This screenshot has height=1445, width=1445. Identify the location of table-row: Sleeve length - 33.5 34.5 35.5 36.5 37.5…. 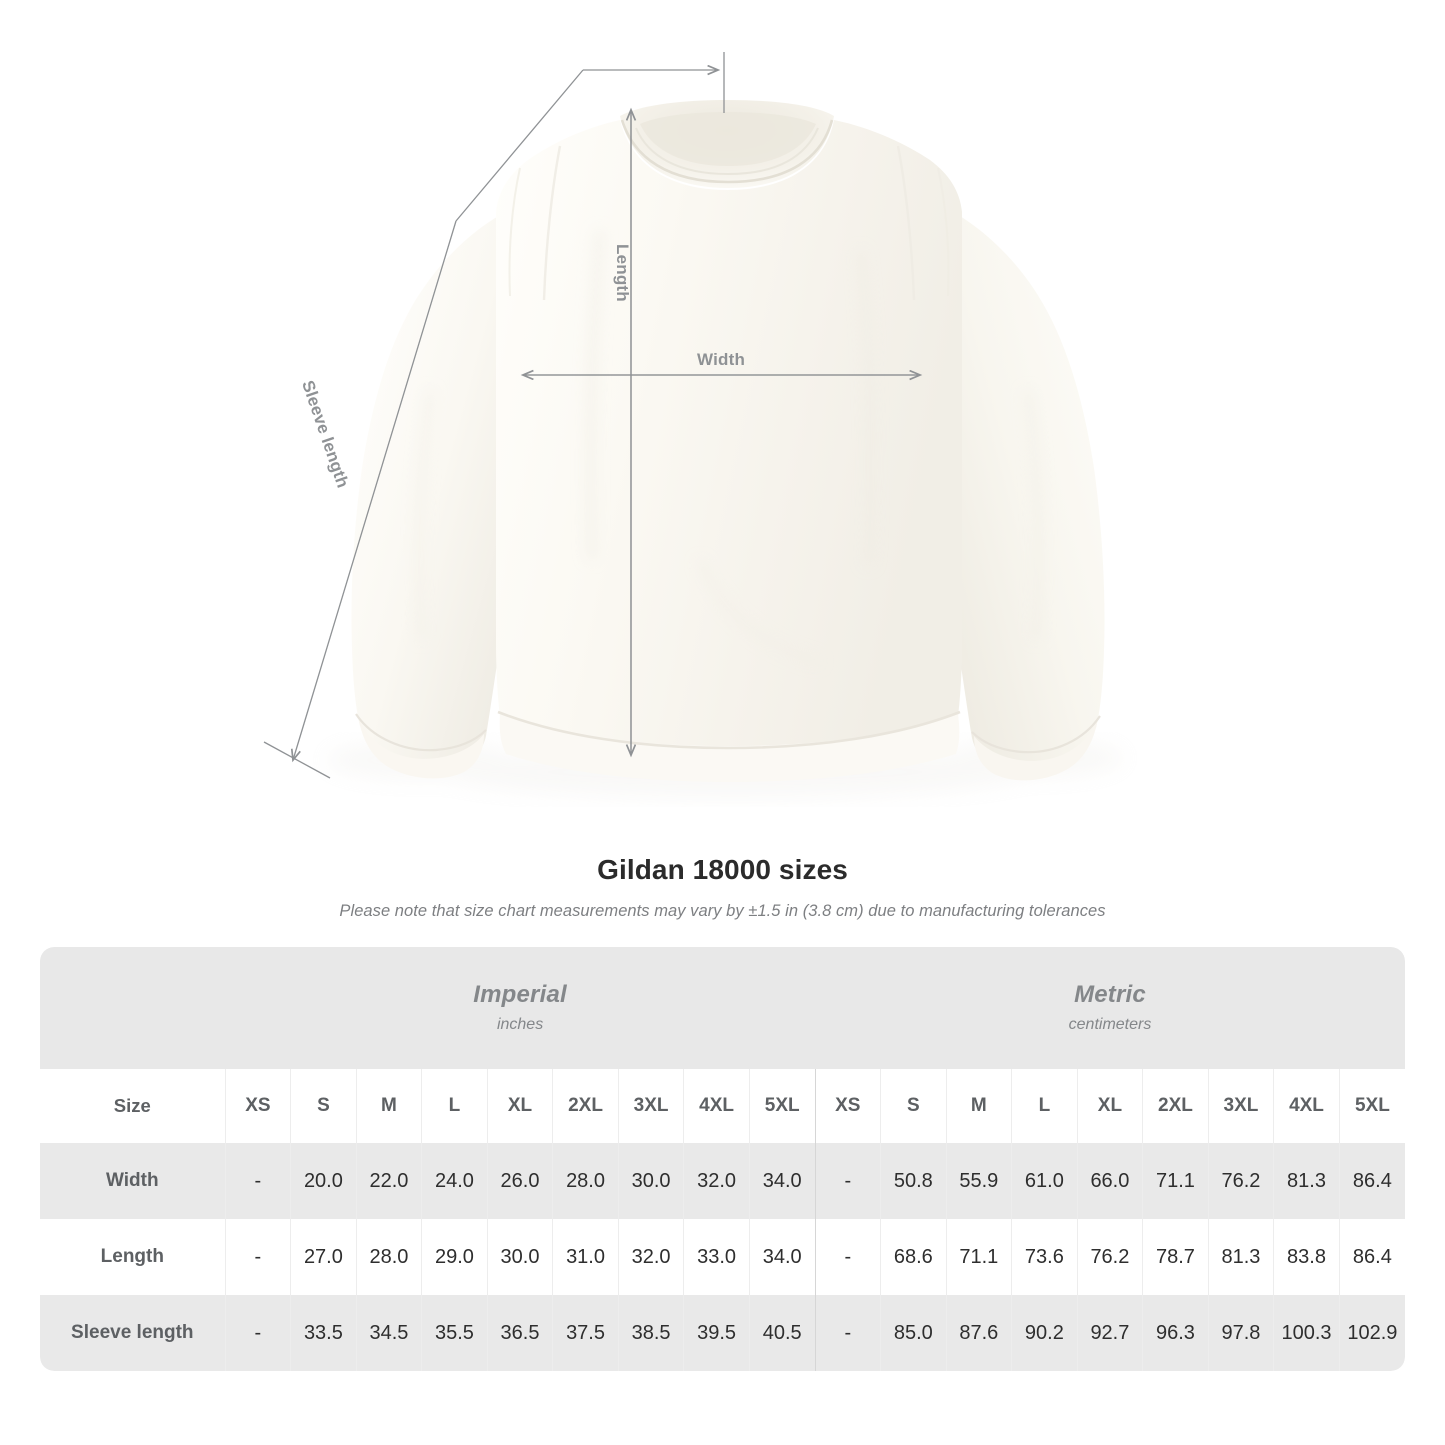
(722, 1333).